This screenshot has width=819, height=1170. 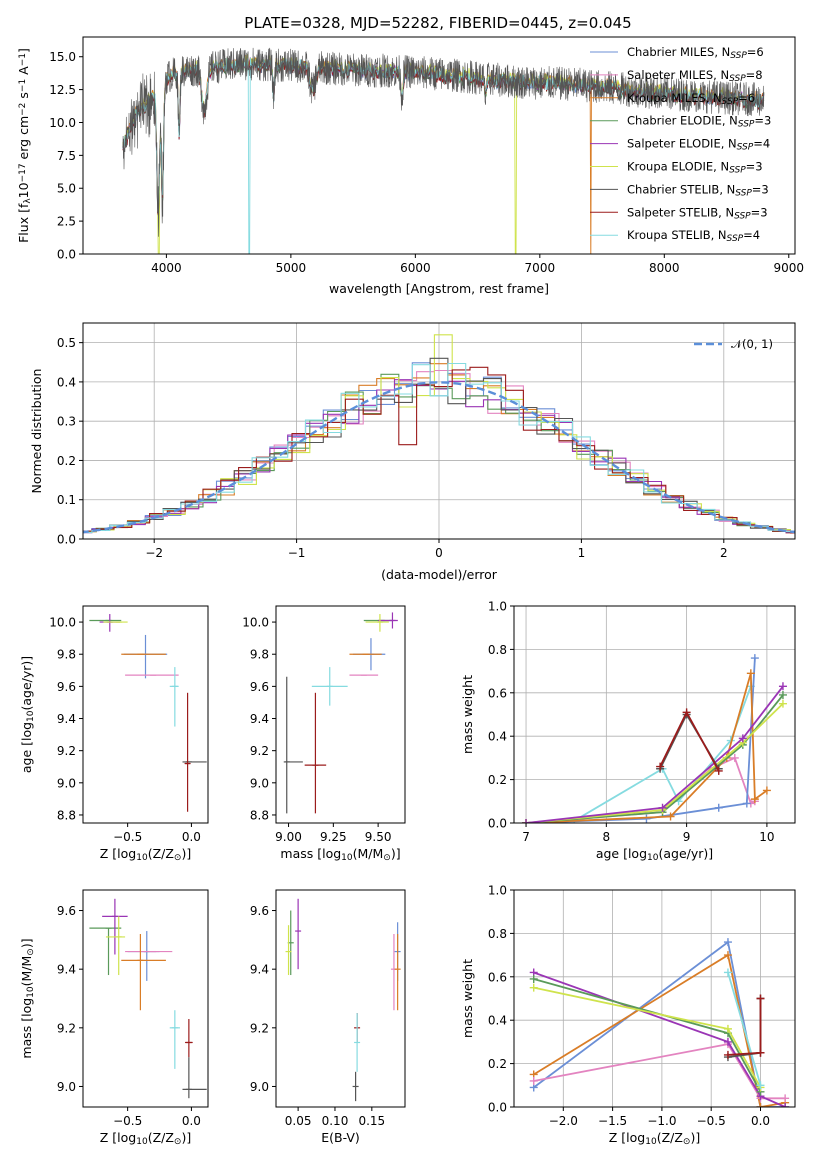 What do you see at coordinates (697, 213) in the screenshot?
I see `legend-entry: Salpeter STELIB, NSSP=3` at bounding box center [697, 213].